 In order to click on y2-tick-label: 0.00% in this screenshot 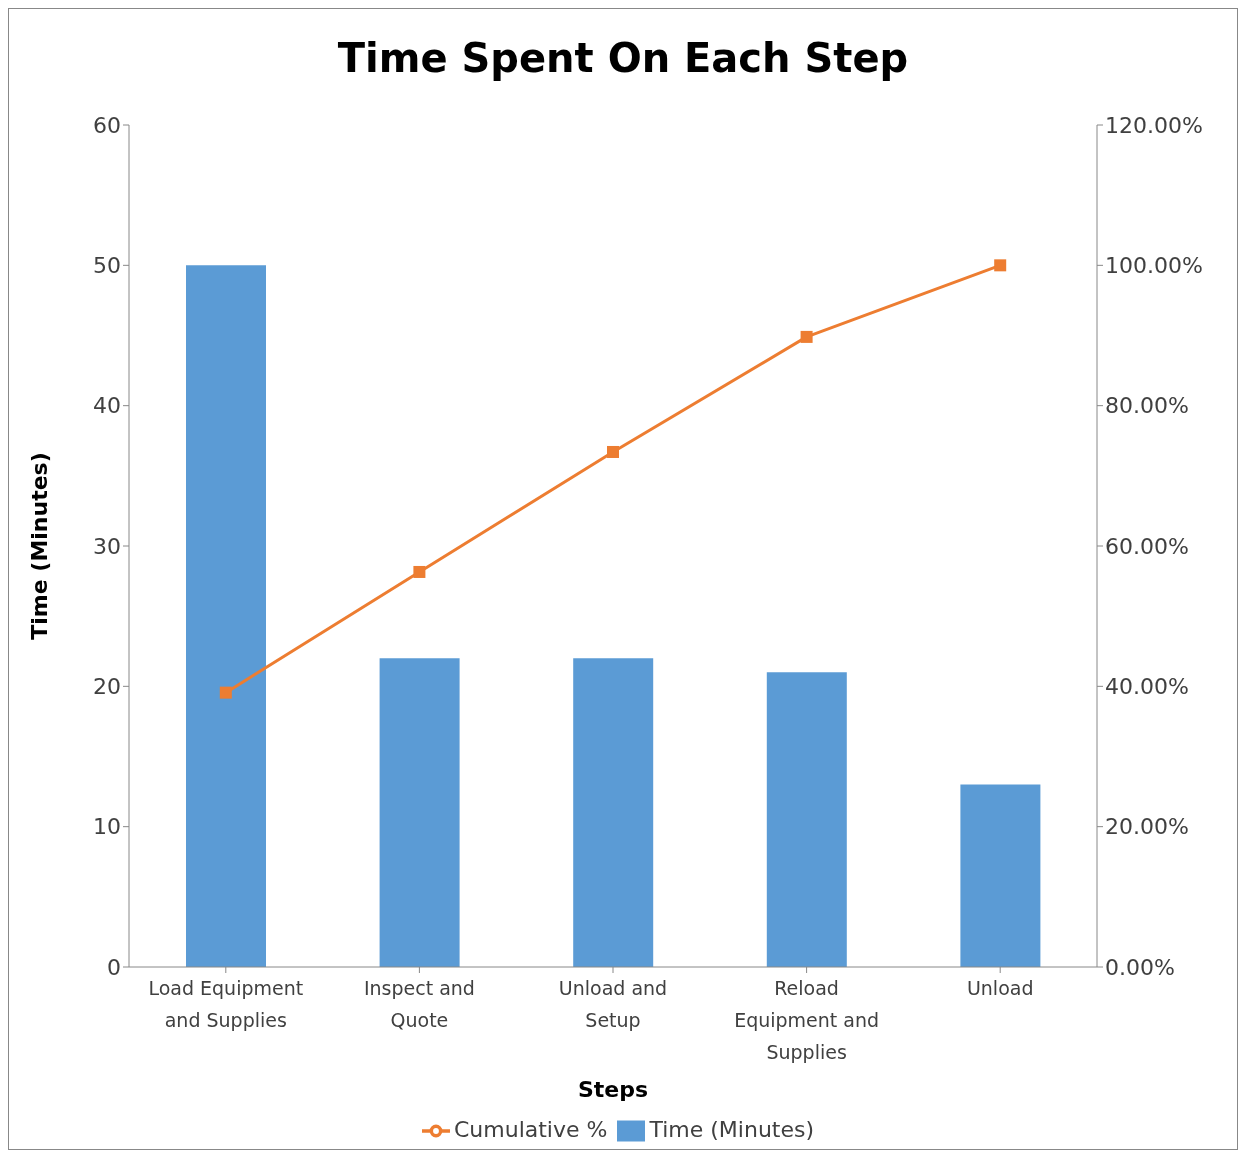, I will do `click(1140, 967)`.